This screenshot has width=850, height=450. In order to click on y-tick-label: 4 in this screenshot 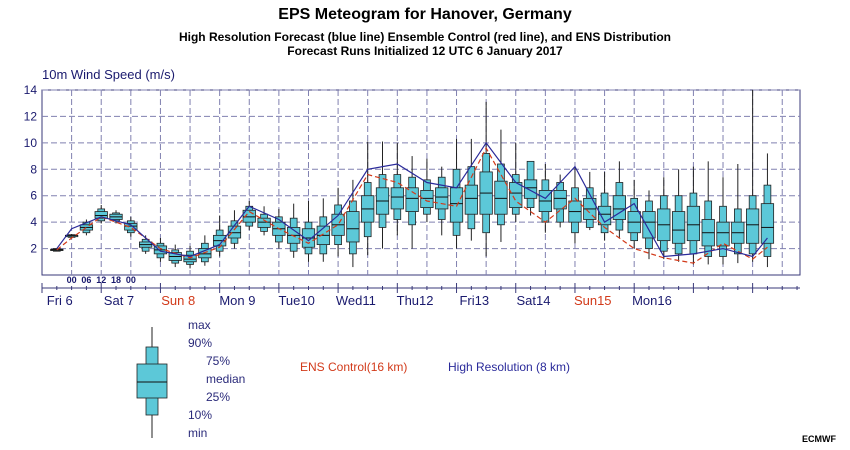, I will do `click(33, 222)`.